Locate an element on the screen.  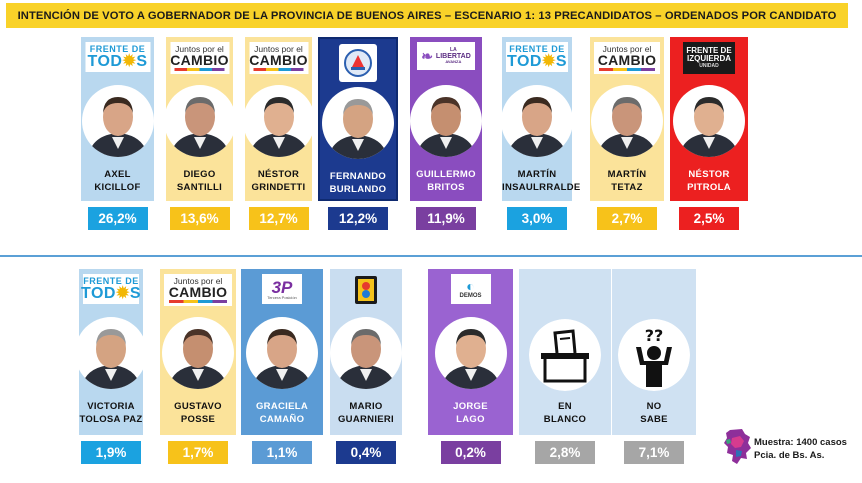
candidate-name: FERNANDO BURLANDO is located at coordinates (358, 183).